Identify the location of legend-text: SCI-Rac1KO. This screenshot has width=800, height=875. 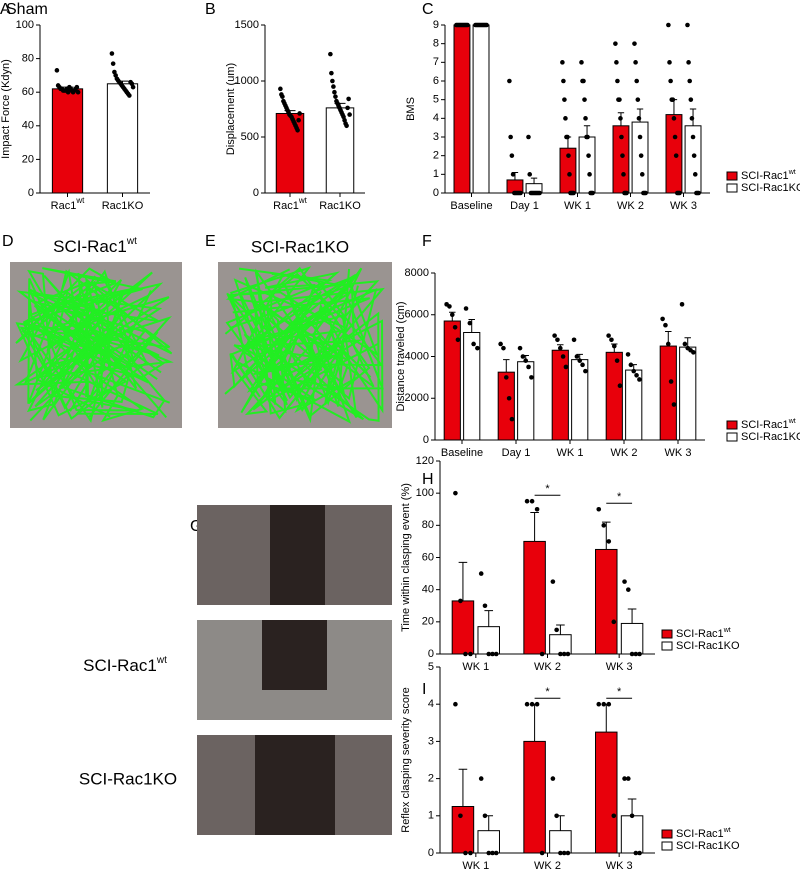
(708, 646).